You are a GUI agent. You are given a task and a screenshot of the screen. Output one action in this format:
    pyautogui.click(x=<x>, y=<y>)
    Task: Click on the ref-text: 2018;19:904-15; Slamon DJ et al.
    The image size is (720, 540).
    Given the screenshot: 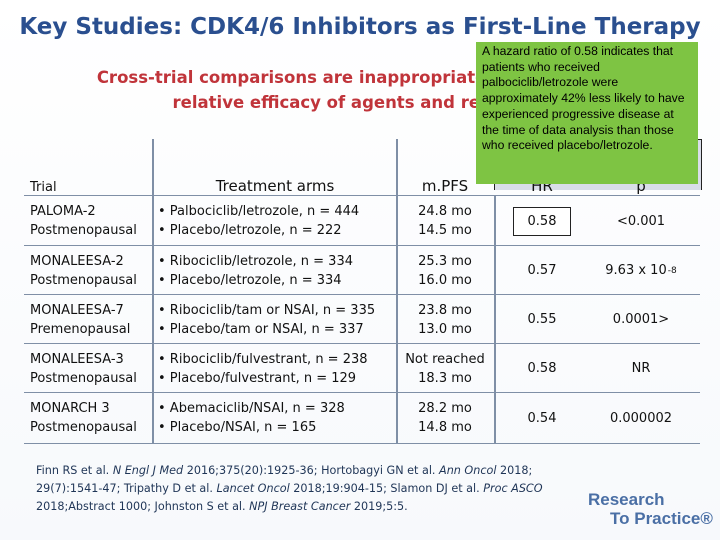 What is the action you would take?
    pyautogui.click(x=386, y=488)
    